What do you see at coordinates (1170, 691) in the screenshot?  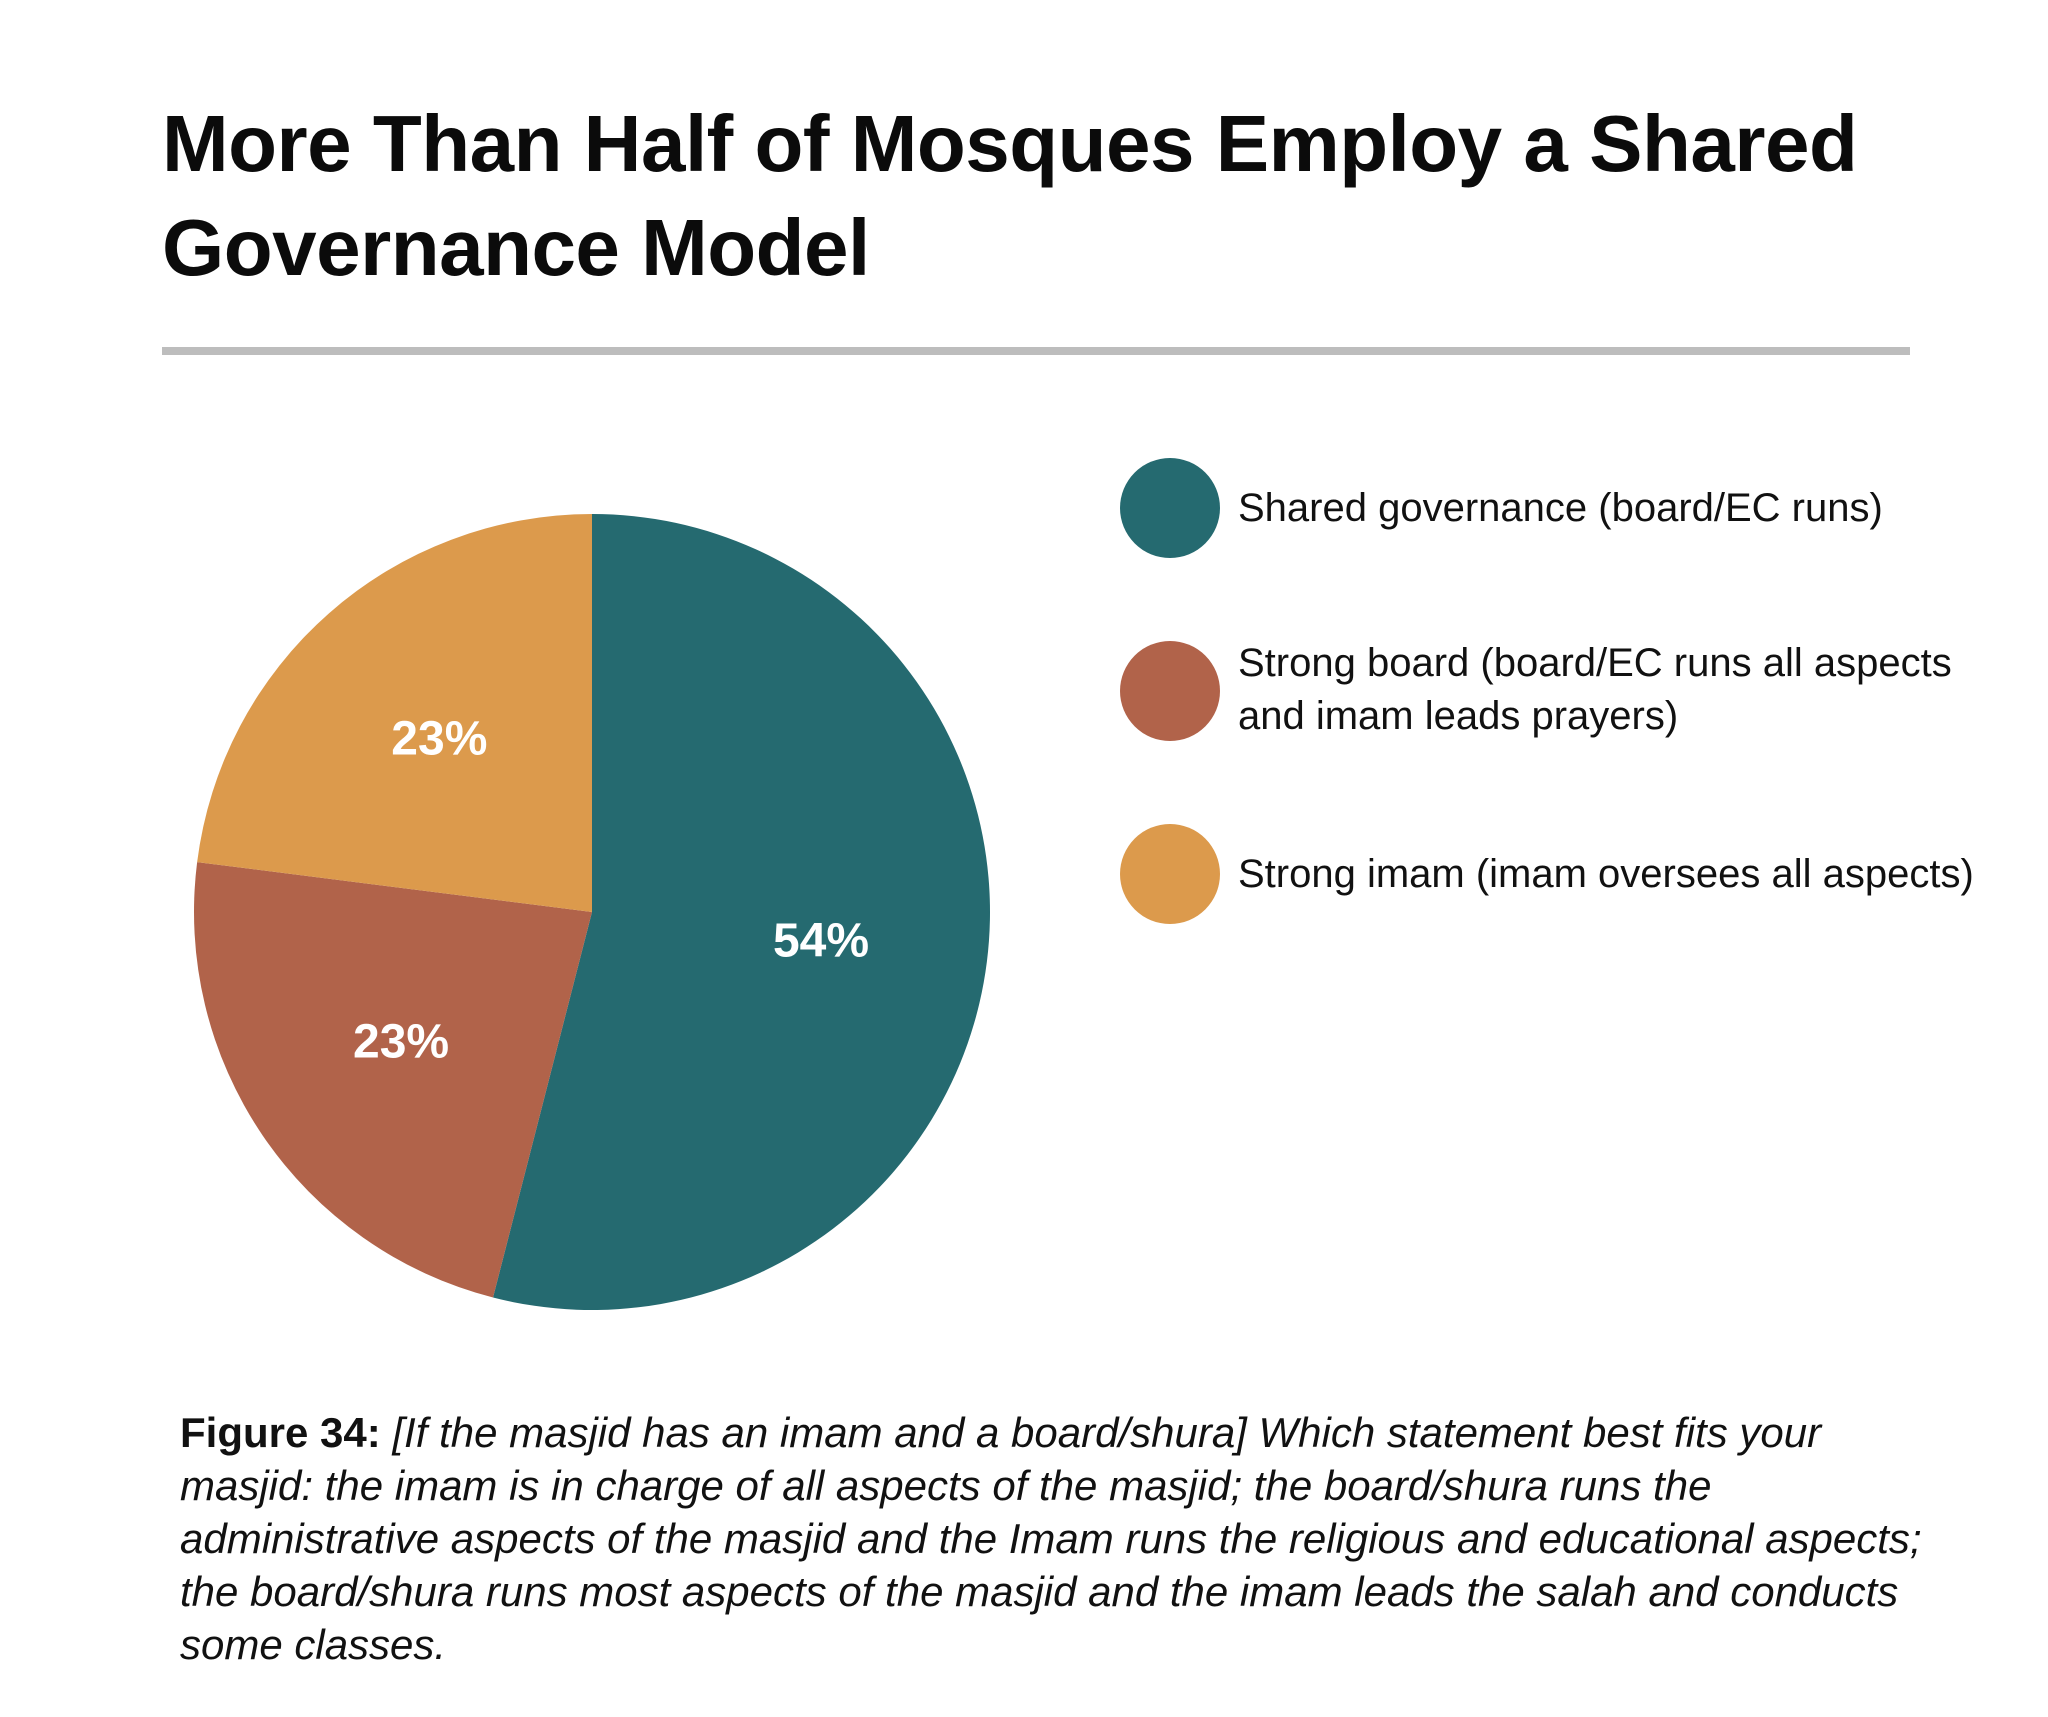 I see `legend-swatch-strong-board` at bounding box center [1170, 691].